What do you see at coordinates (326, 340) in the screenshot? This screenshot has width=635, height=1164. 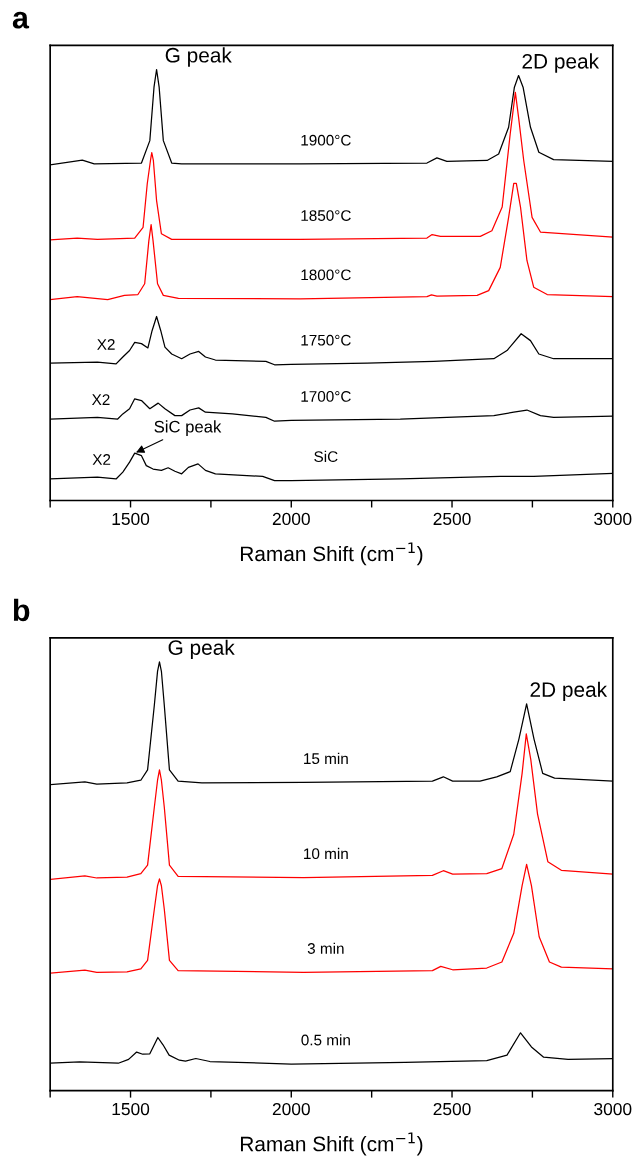 I see `series-label: 1750°C` at bounding box center [326, 340].